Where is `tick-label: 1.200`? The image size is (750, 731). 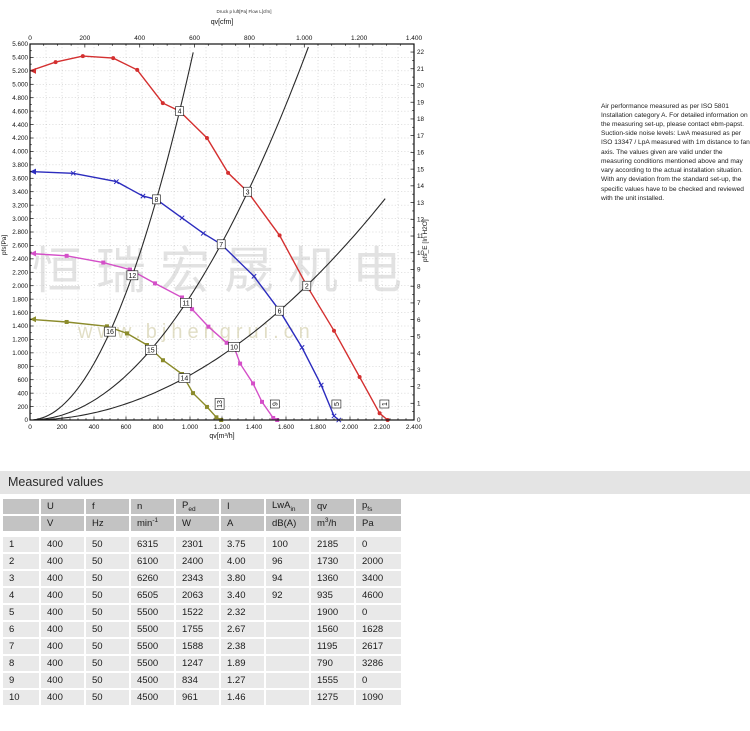 tick-label: 1.200 is located at coordinates (20, 340).